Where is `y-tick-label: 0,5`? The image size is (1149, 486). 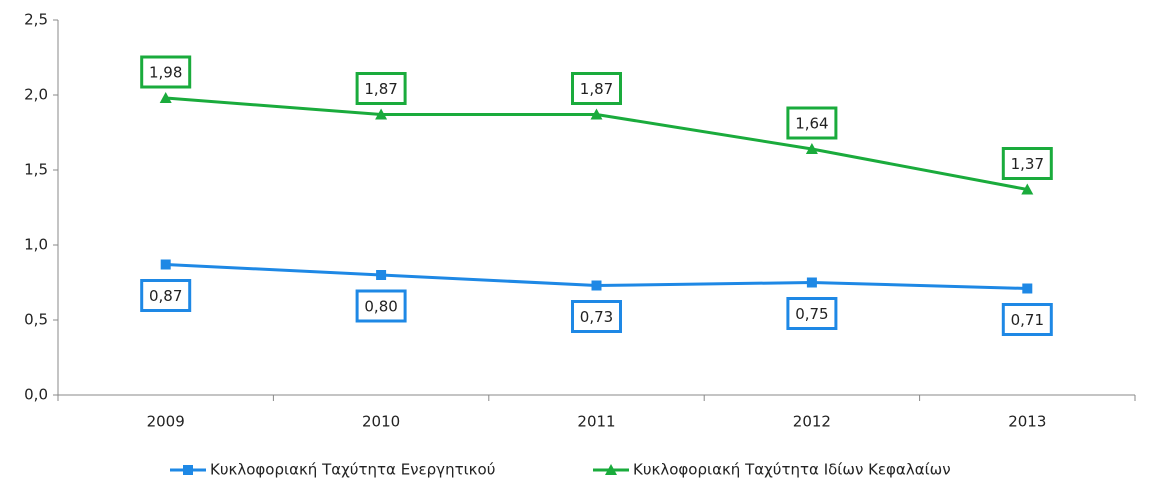 y-tick-label: 0,5 is located at coordinates (36, 320).